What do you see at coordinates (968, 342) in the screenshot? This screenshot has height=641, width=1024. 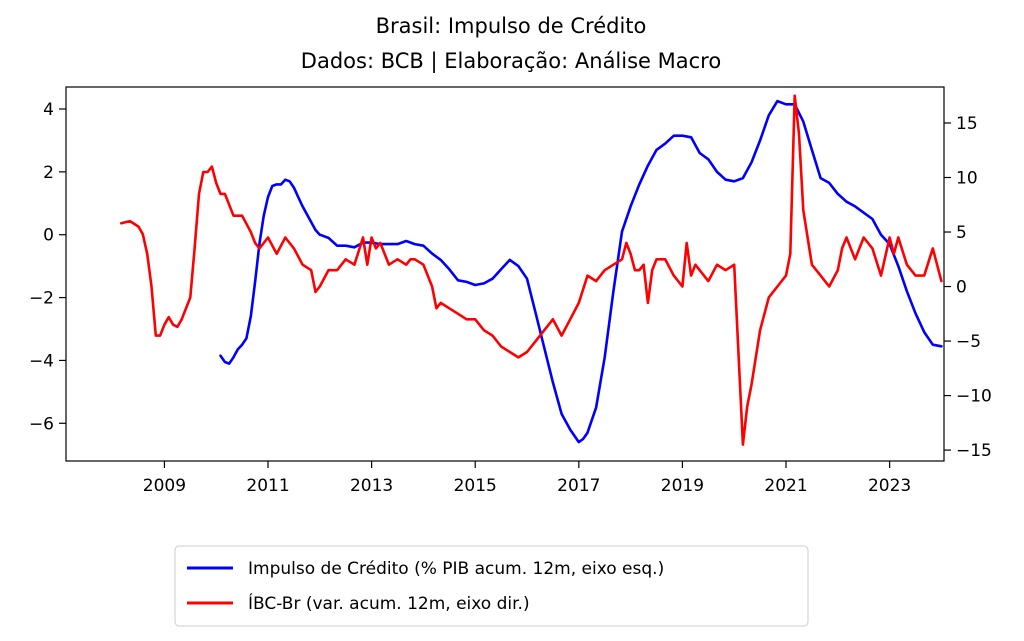 I see `y-right-tick-label: −5` at bounding box center [968, 342].